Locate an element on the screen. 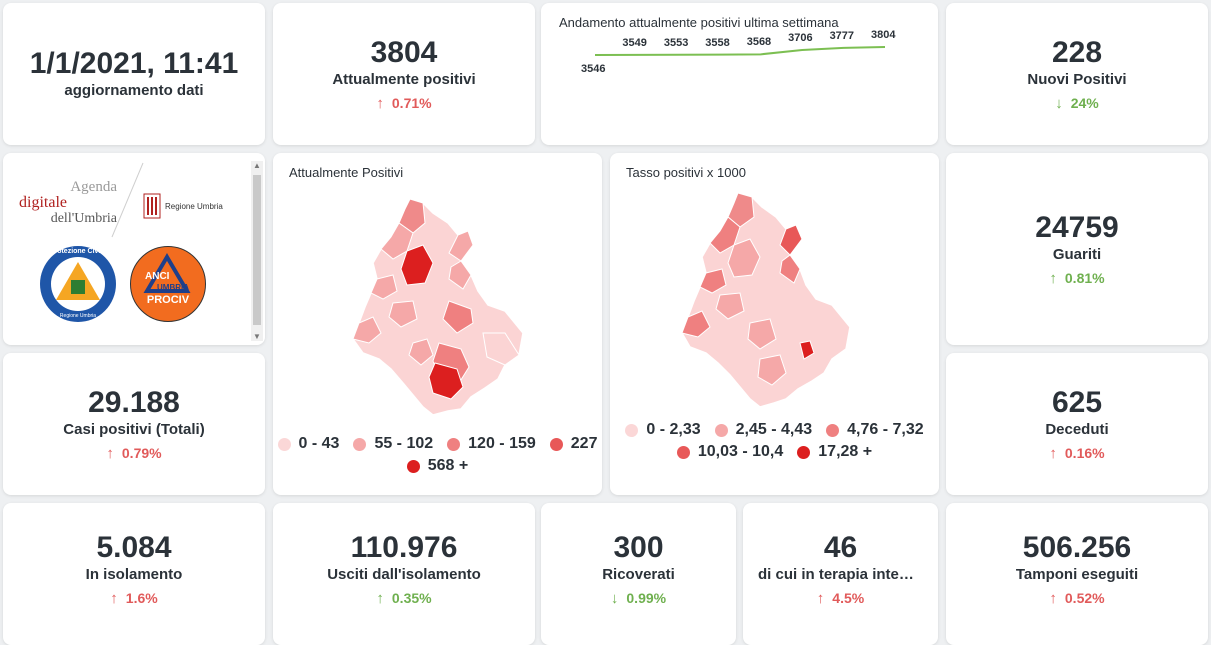 The height and width of the screenshot is (645, 1211). isolamento-change-value: 1.6% is located at coordinates (141, 598).